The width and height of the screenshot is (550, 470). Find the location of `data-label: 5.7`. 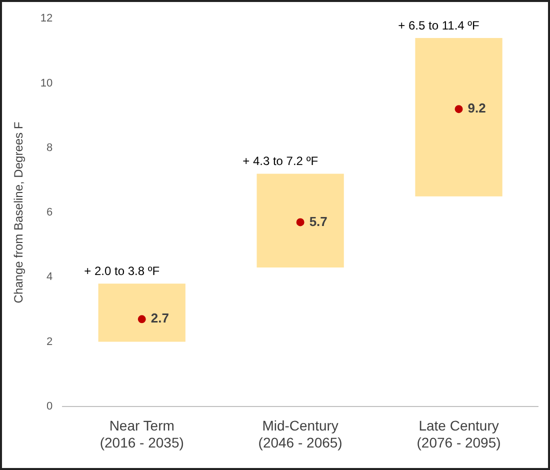

data-label: 5.7 is located at coordinates (318, 221).